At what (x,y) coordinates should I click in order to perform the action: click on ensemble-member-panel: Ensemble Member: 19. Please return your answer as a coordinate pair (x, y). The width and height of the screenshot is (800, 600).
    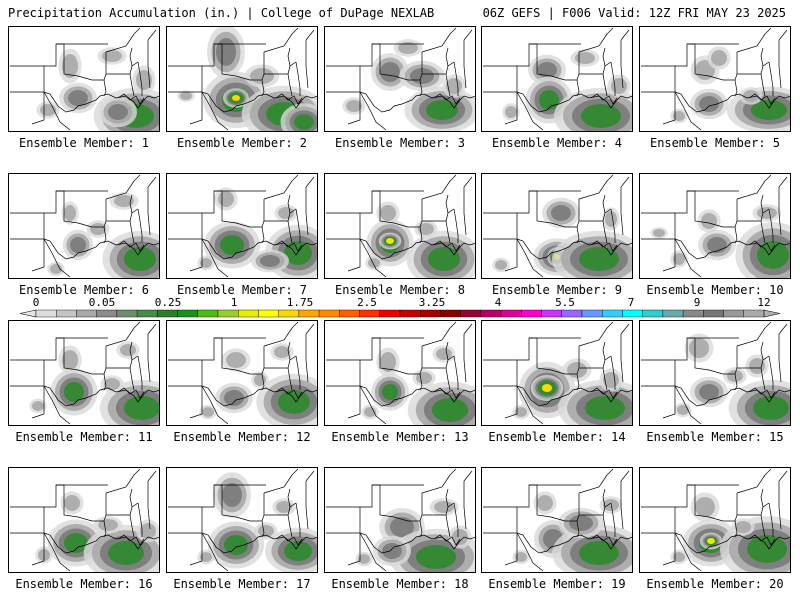
    Looking at the image, I should click on (557, 529).